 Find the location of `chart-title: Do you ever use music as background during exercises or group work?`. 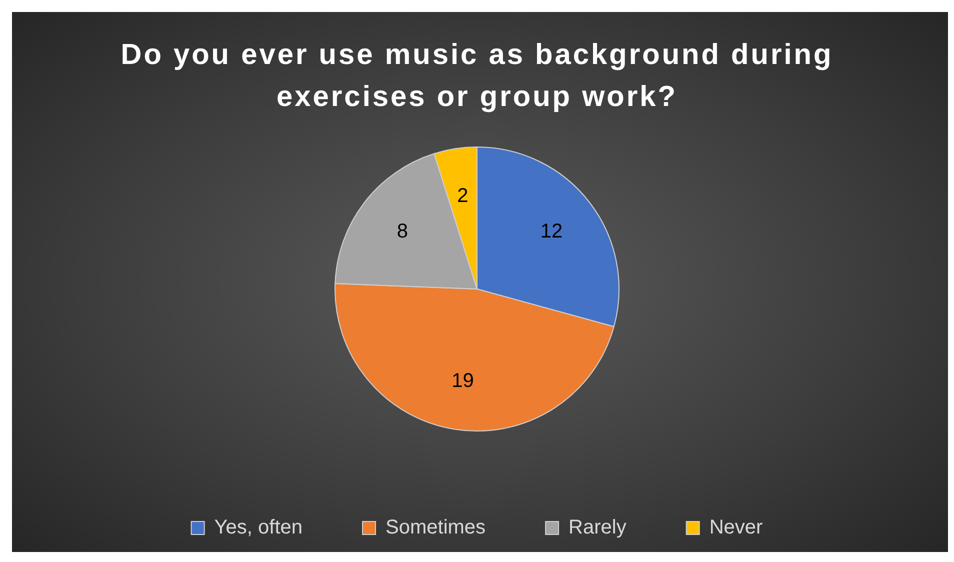

chart-title: Do you ever use music as background during exercises or group work? is located at coordinates (477, 76).